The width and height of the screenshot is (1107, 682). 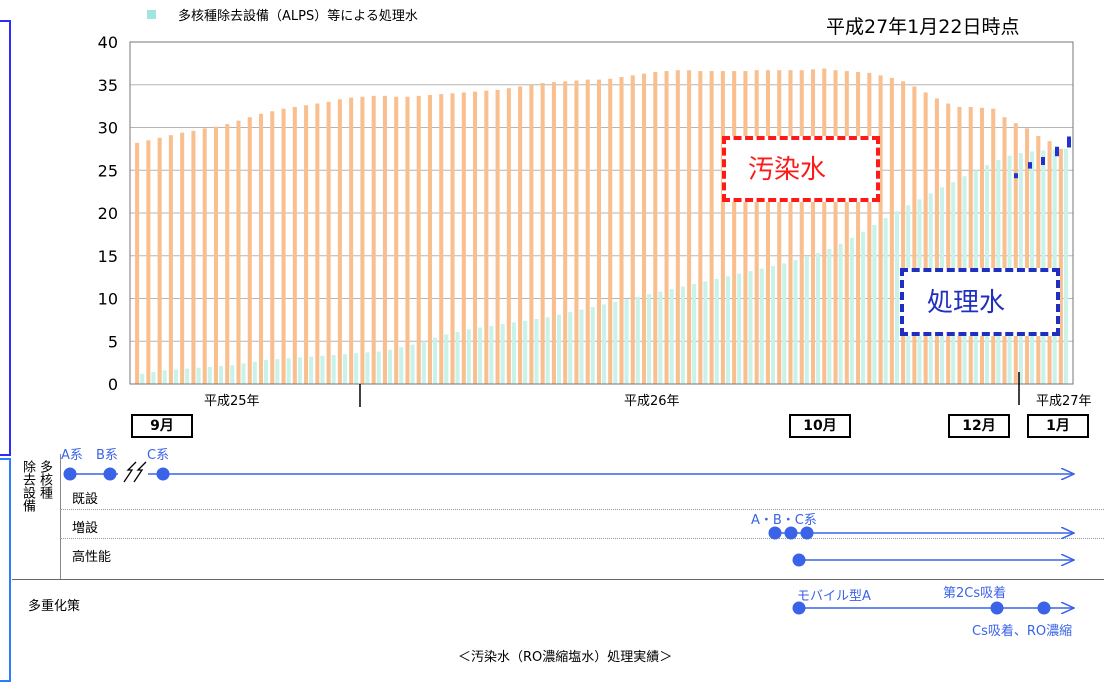 What do you see at coordinates (108, 256) in the screenshot?
I see `y-tick-label: 15` at bounding box center [108, 256].